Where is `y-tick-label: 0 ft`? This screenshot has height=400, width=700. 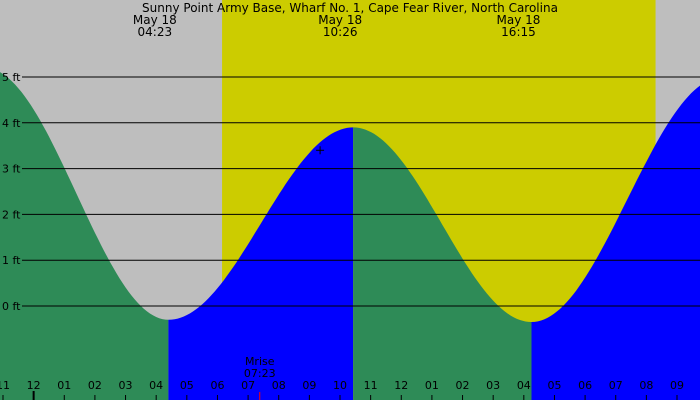 y-tick-label: 0 ft is located at coordinates (11, 306).